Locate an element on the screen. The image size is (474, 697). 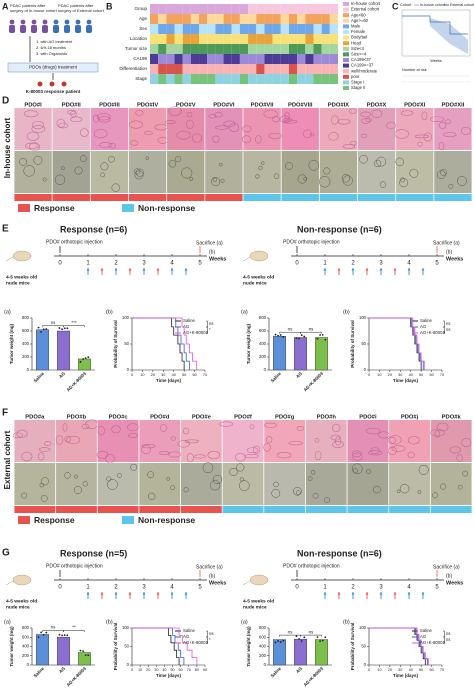
x-tick-label: Saline is located at coordinates (39, 377).